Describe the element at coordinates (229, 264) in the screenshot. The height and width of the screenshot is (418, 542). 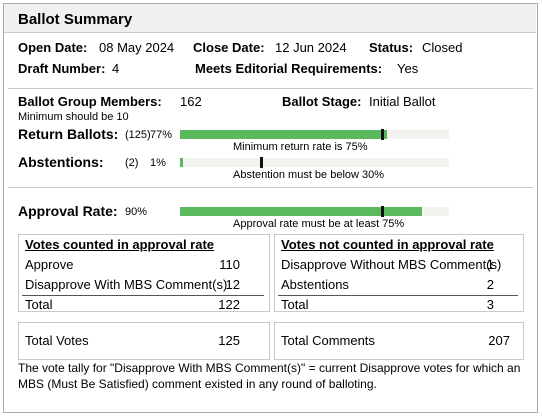
I see `row-value: 110` at that location.